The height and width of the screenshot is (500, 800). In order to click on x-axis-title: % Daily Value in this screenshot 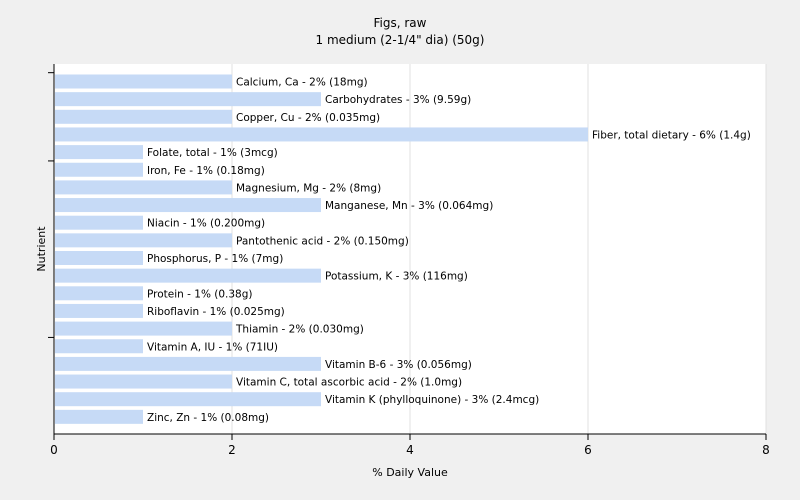, I will do `click(410, 472)`.